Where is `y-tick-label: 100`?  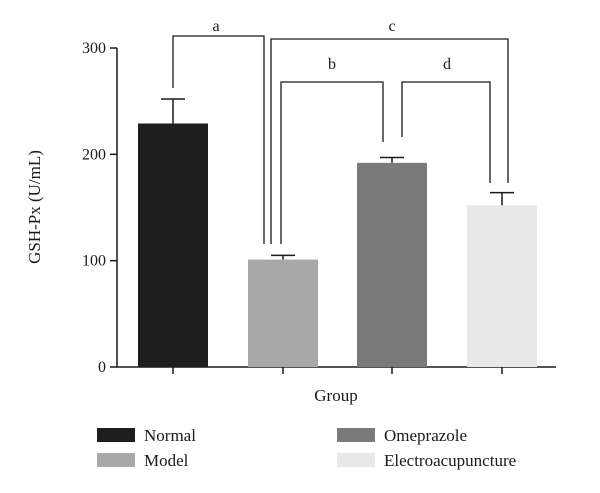
y-tick-label: 100 is located at coordinates (94, 261).